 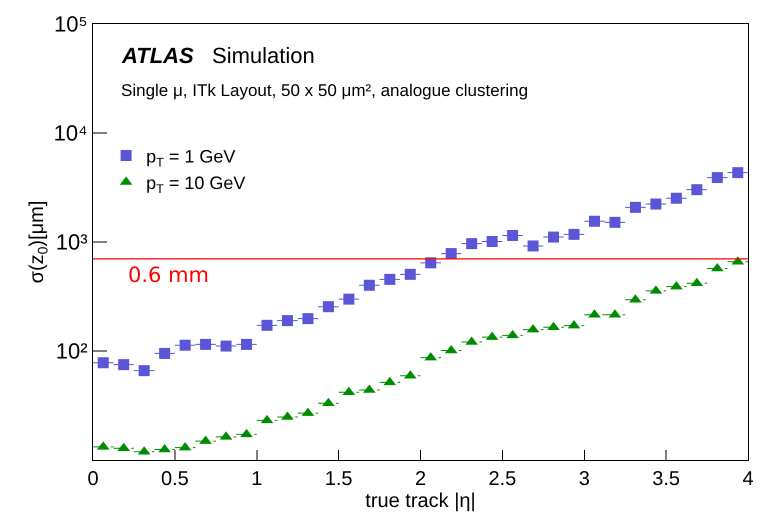 What do you see at coordinates (168, 275) in the screenshot?
I see `ref-line-label: 0.6 mm` at bounding box center [168, 275].